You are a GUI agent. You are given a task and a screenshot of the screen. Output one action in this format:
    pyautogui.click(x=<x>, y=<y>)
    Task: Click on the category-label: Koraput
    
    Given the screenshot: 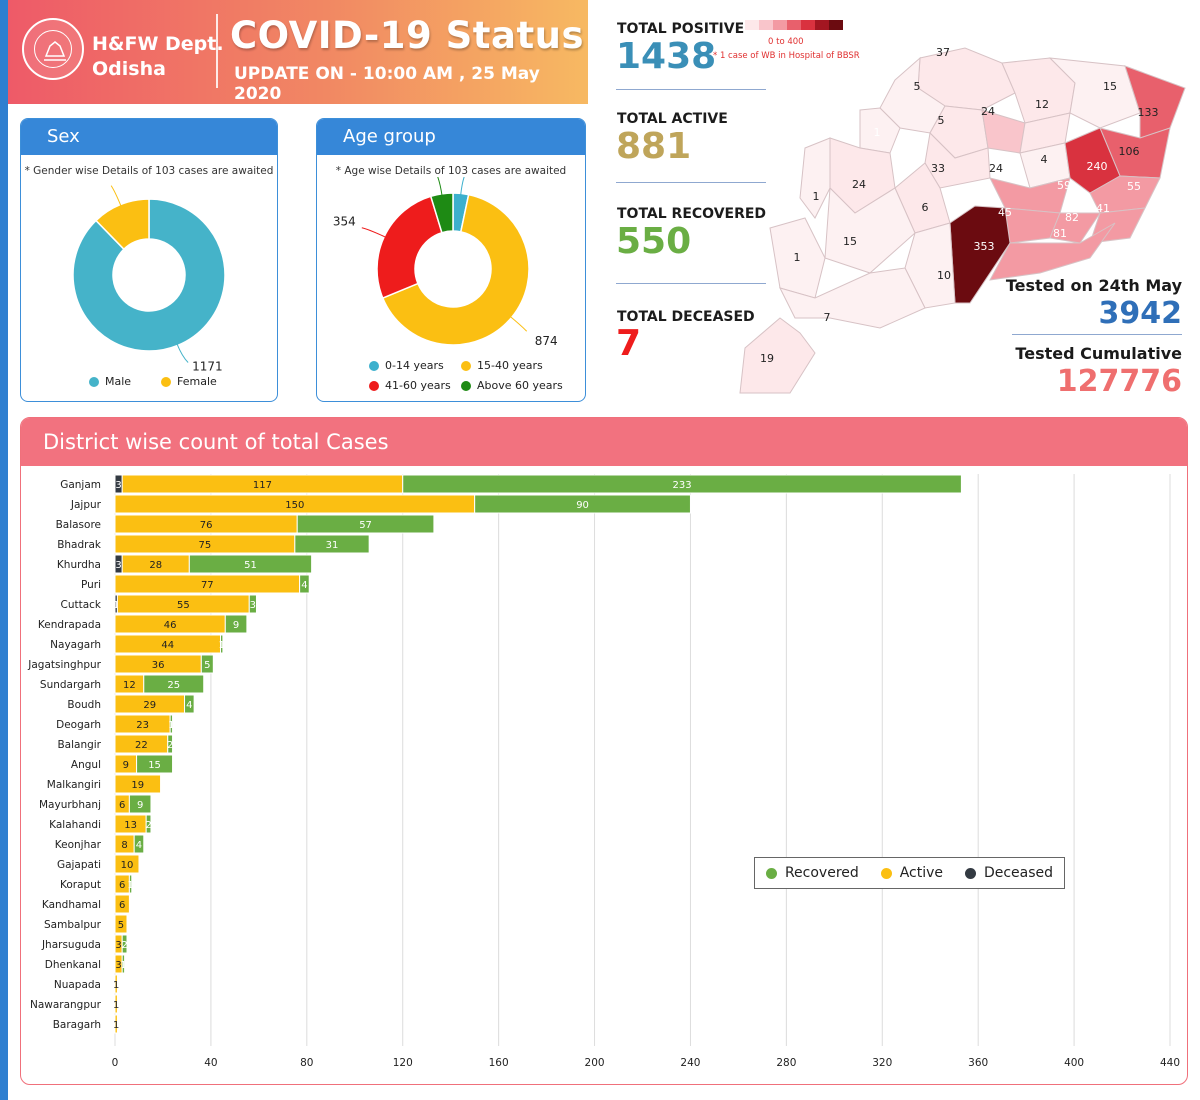 What is the action you would take?
    pyautogui.click(x=80, y=885)
    